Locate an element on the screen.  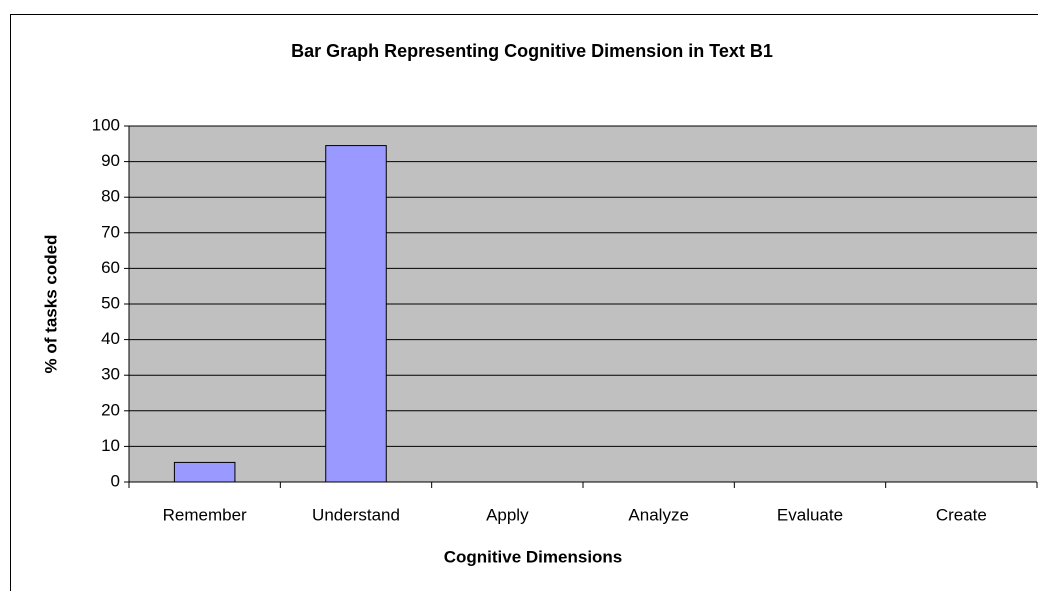
y-tick-label: 30 is located at coordinates (110, 374).